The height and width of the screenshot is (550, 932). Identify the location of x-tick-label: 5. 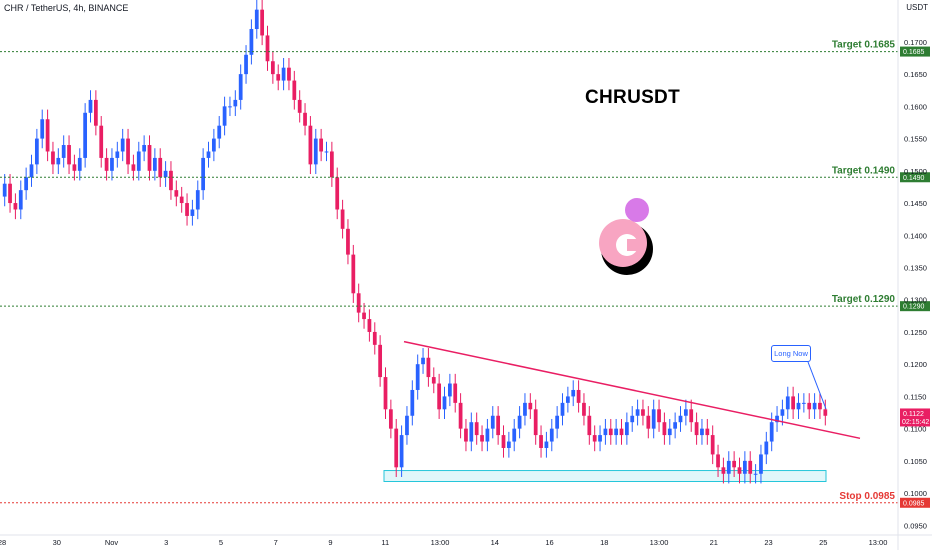
(221, 542).